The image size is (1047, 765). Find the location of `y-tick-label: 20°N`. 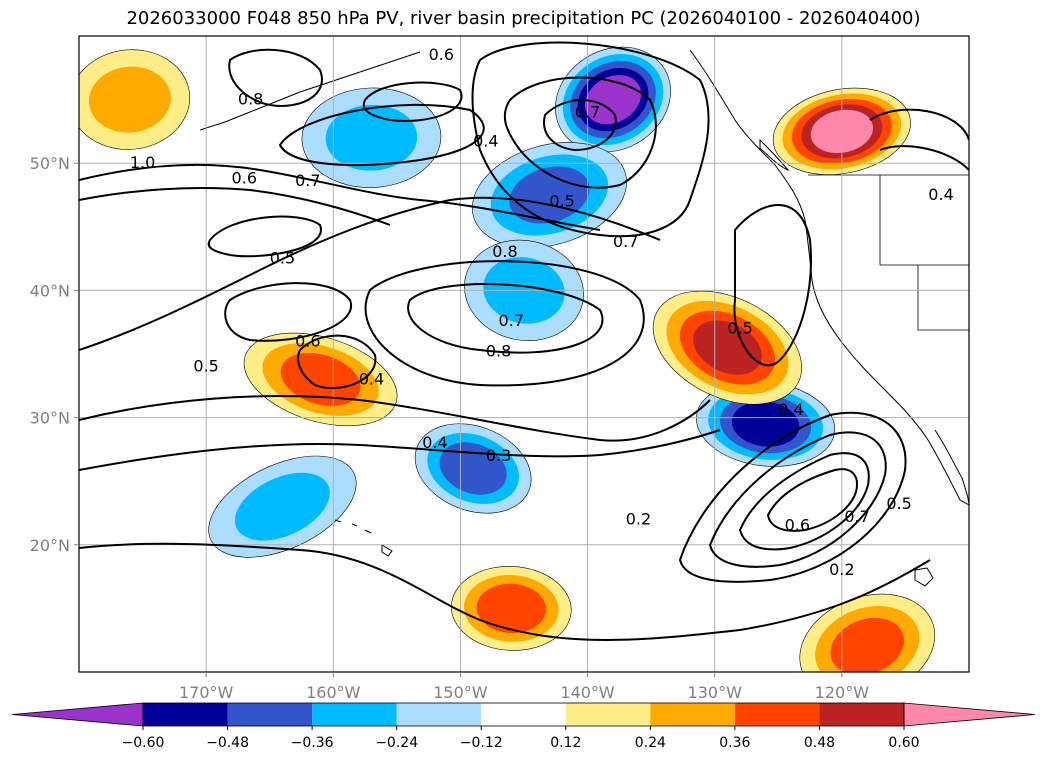

y-tick-label: 20°N is located at coordinates (50, 545).